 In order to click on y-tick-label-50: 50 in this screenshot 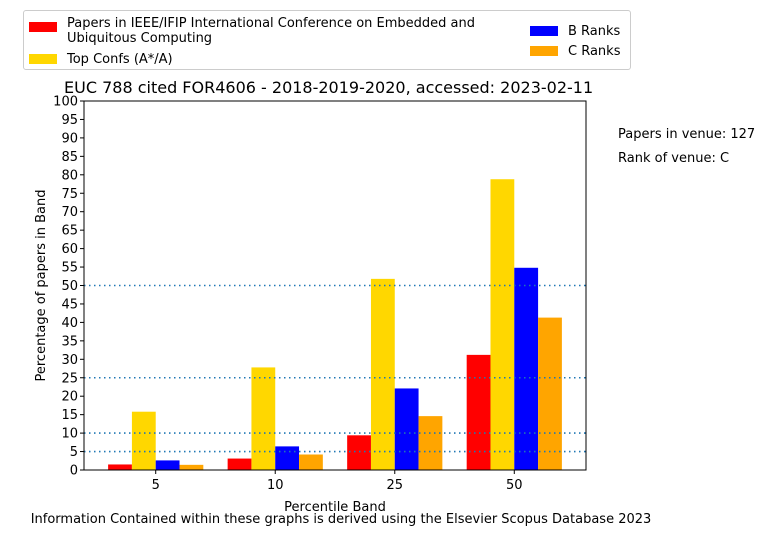, I will do `click(69, 286)`.